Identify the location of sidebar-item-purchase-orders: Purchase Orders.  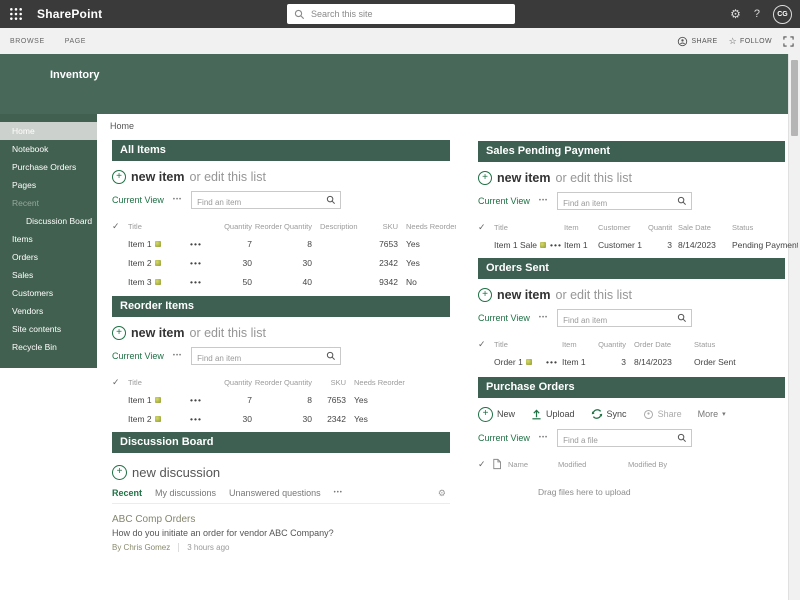
(44, 167).